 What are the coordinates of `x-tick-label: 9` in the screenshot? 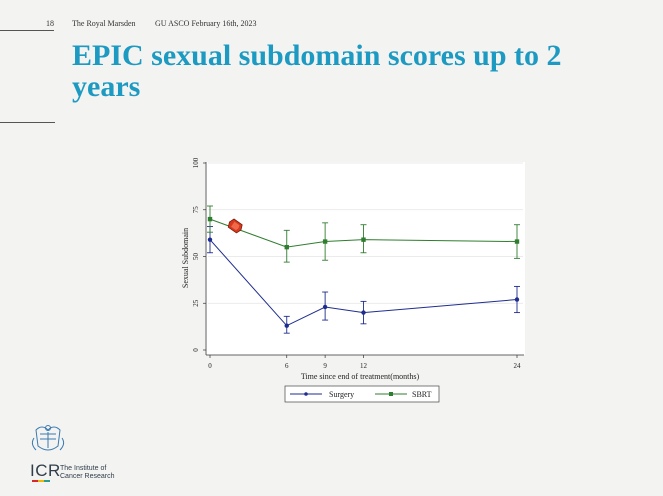 It's located at (325, 366).